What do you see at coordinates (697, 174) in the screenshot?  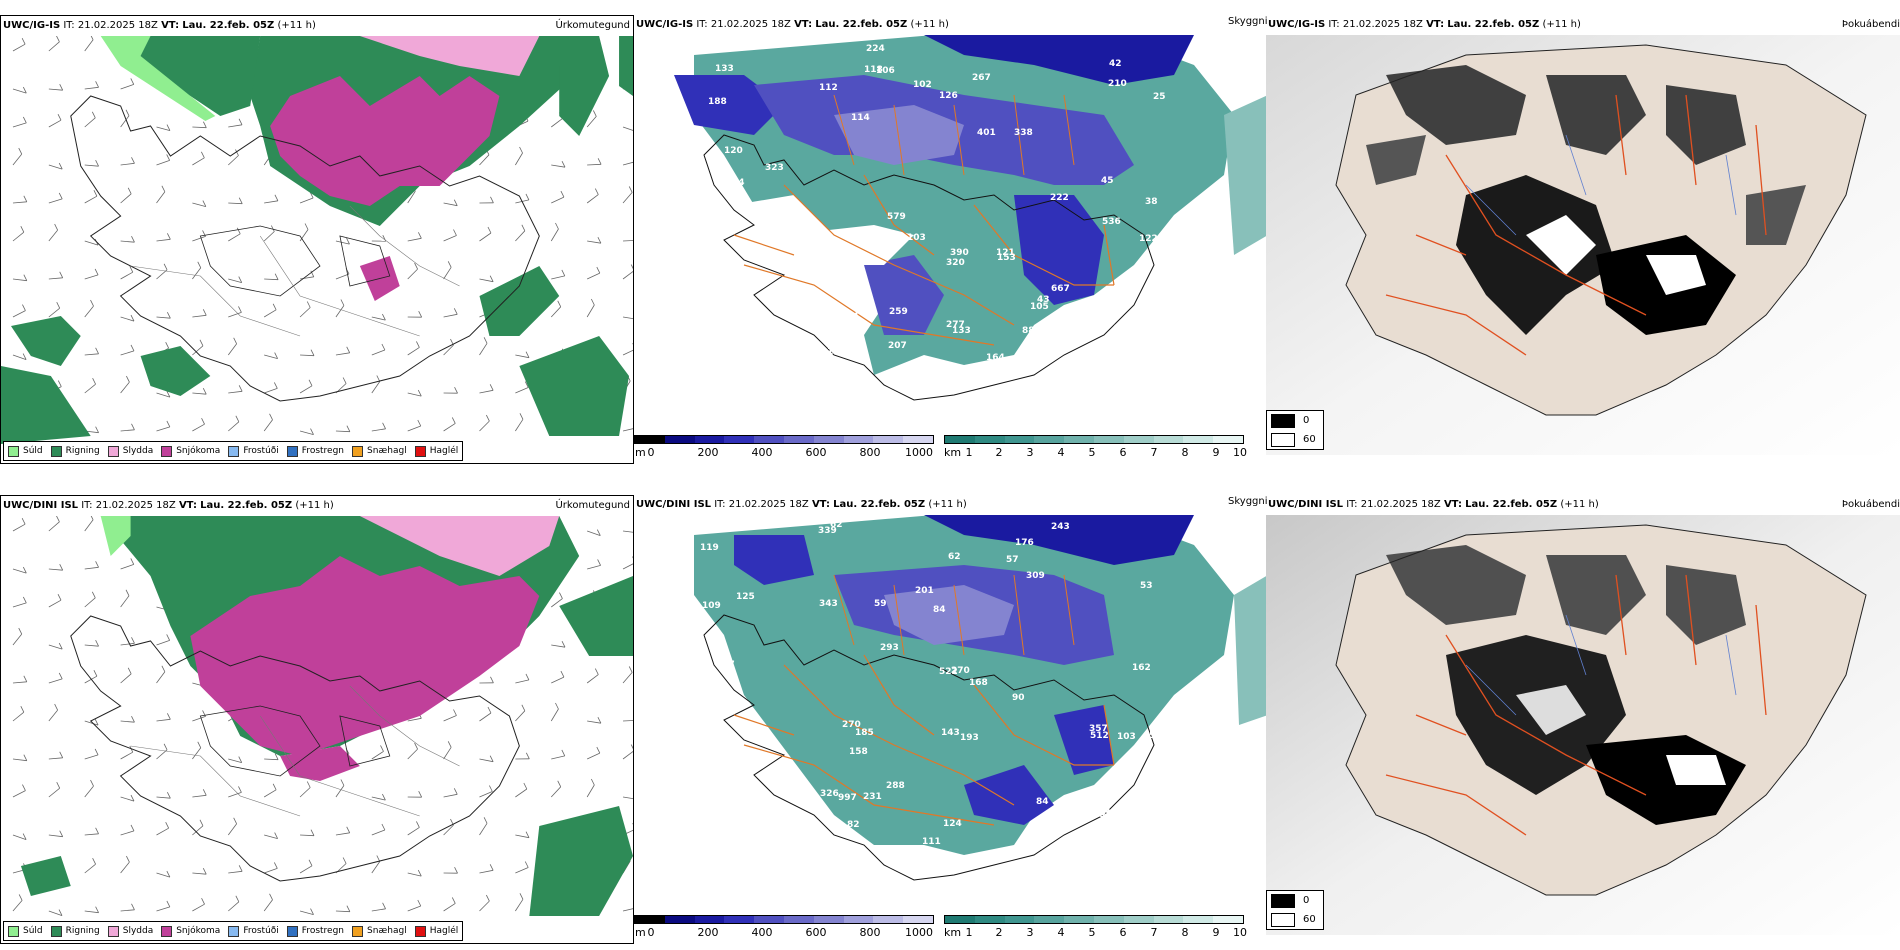 I see `cloud-base-label: 277` at bounding box center [697, 174].